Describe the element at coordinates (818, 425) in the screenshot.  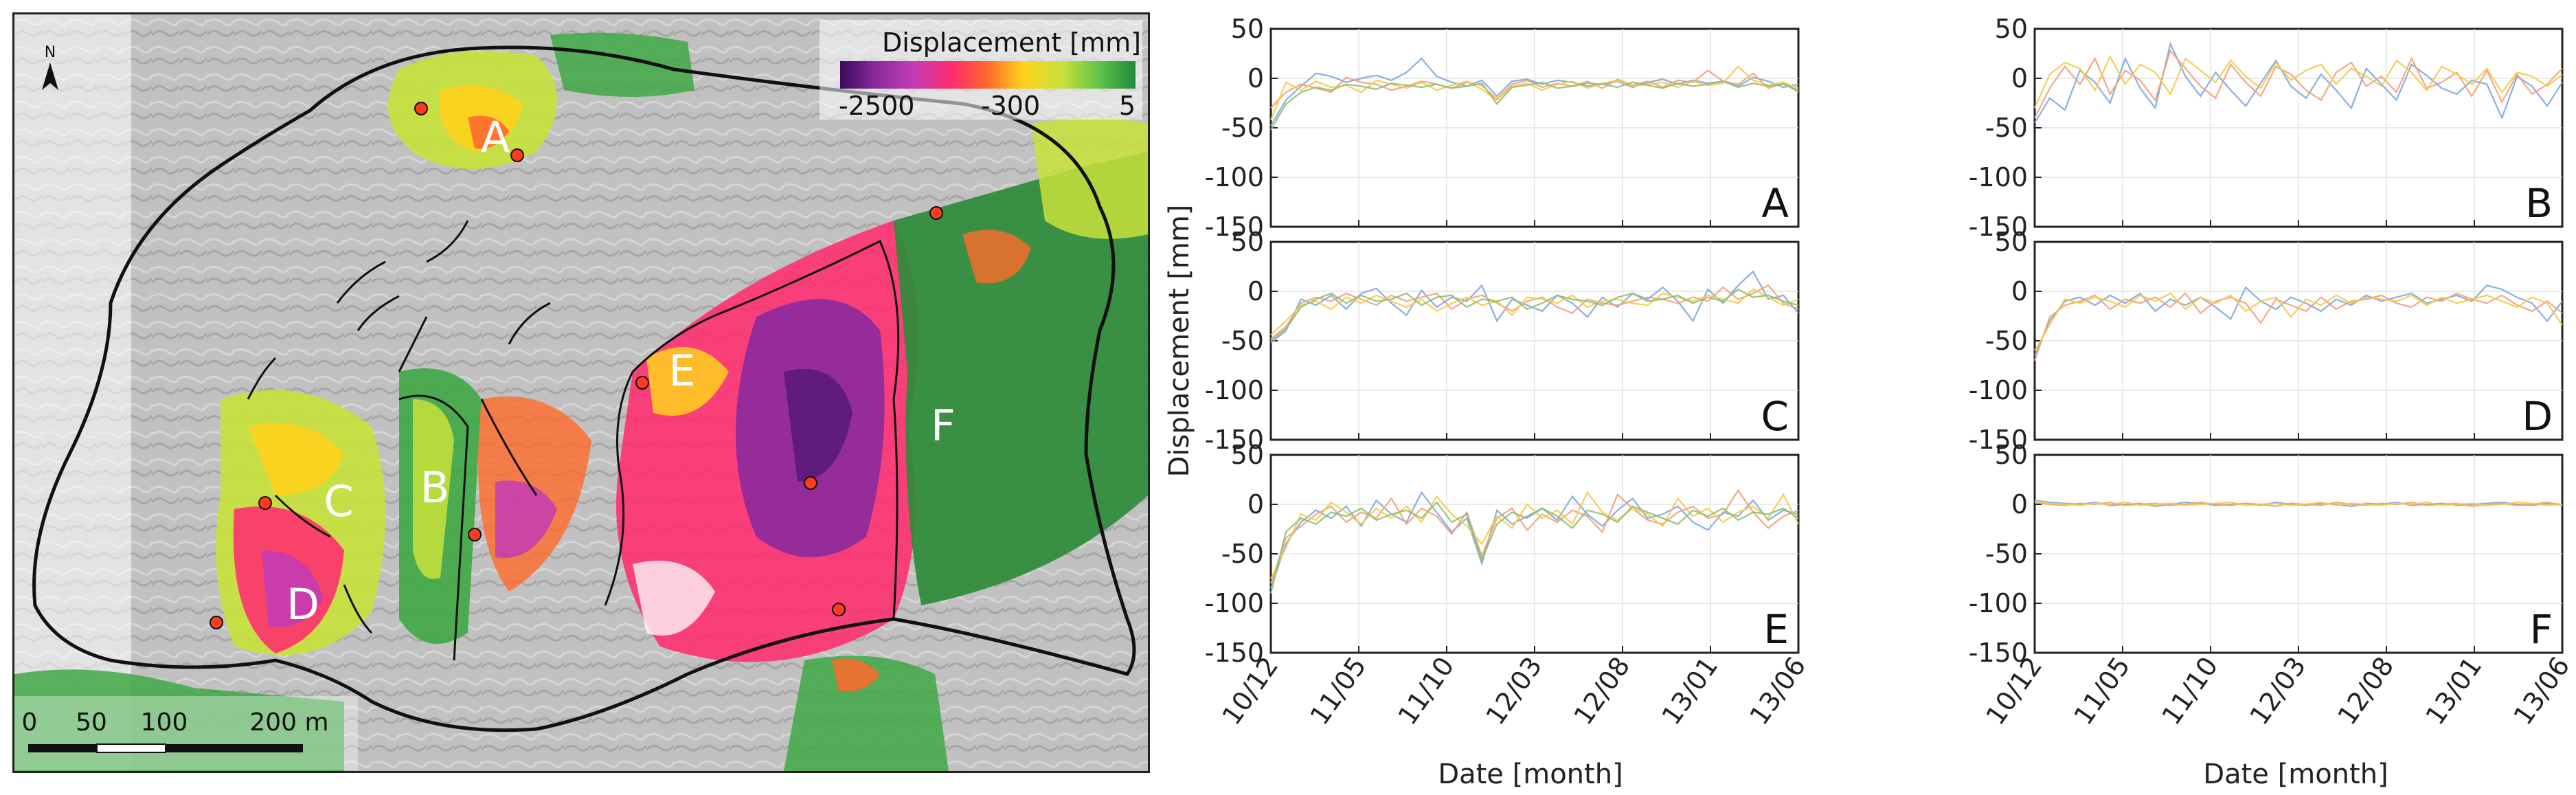
I see `patch-e-core` at that location.